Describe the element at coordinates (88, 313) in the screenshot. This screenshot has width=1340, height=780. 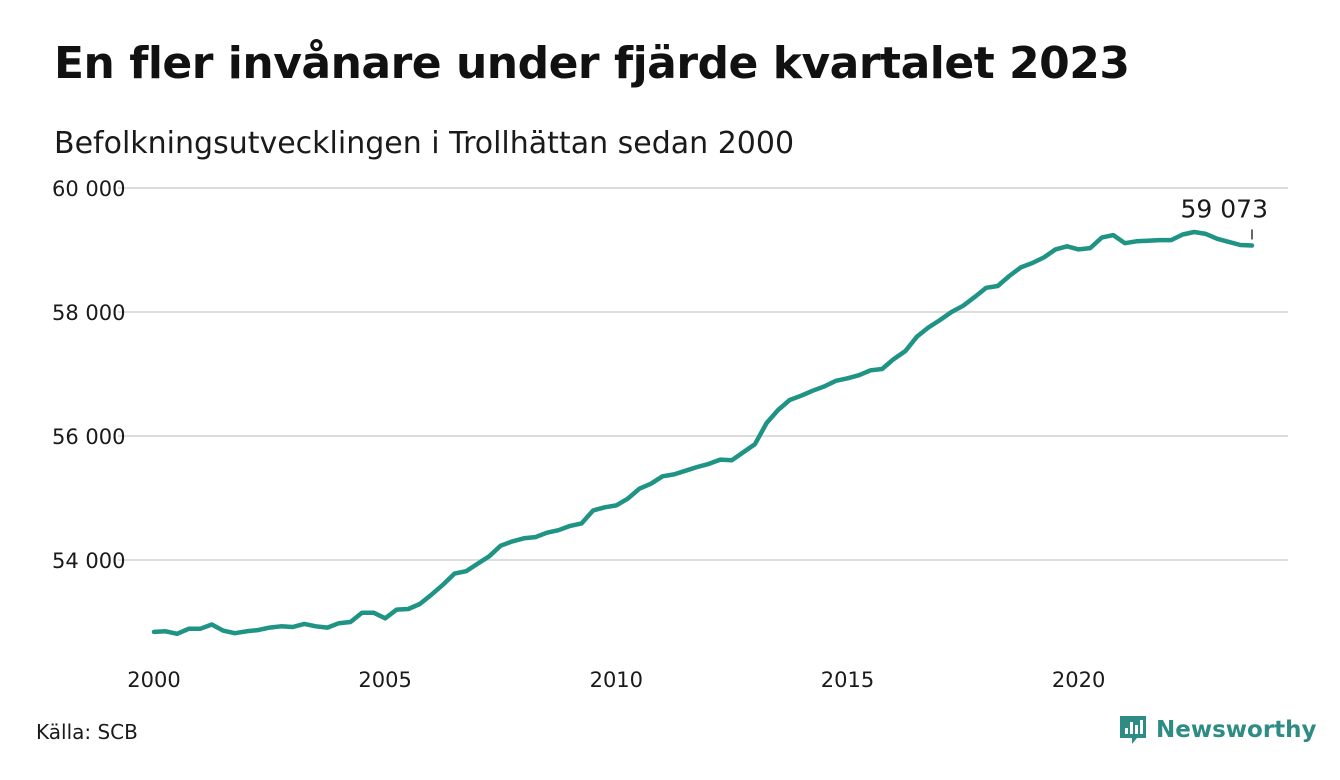
I see `y-tick-label: 58 000` at that location.